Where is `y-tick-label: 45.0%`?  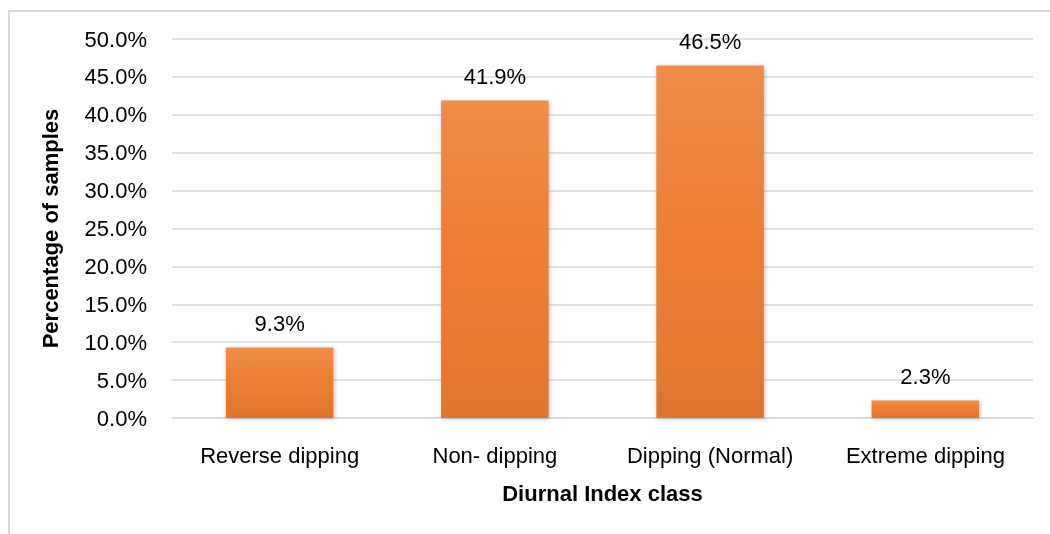
y-tick-label: 45.0% is located at coordinates (115, 77).